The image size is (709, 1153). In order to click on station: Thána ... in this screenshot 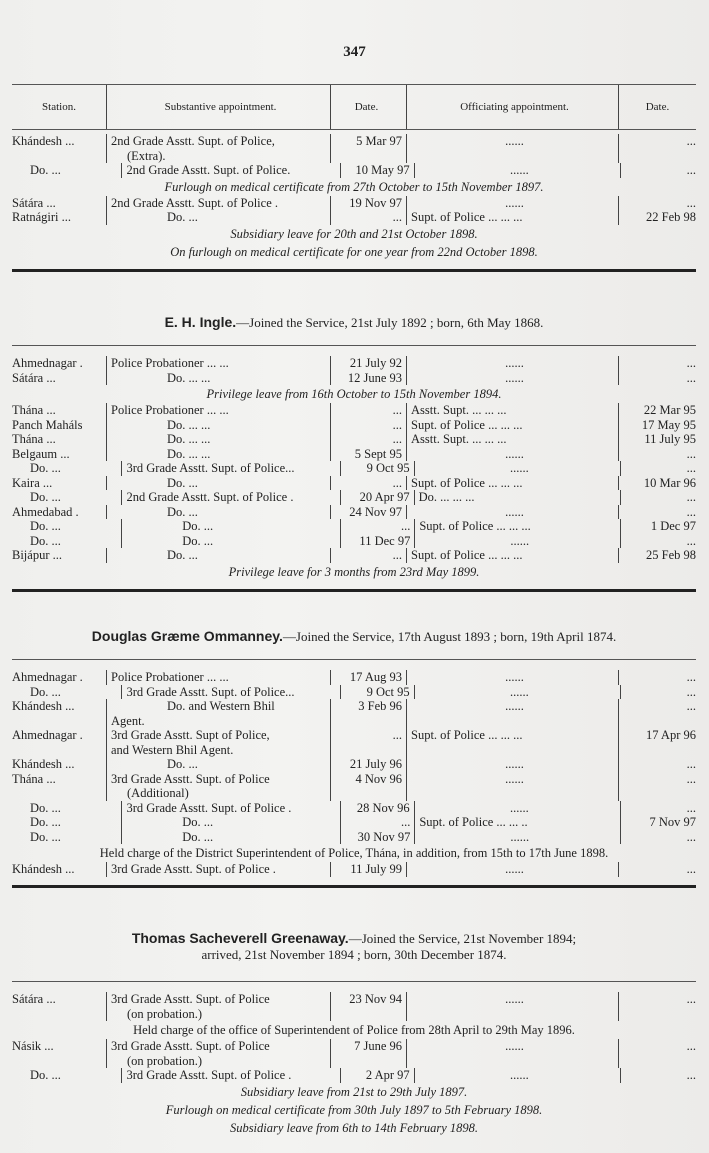, I will do `click(34, 439)`.